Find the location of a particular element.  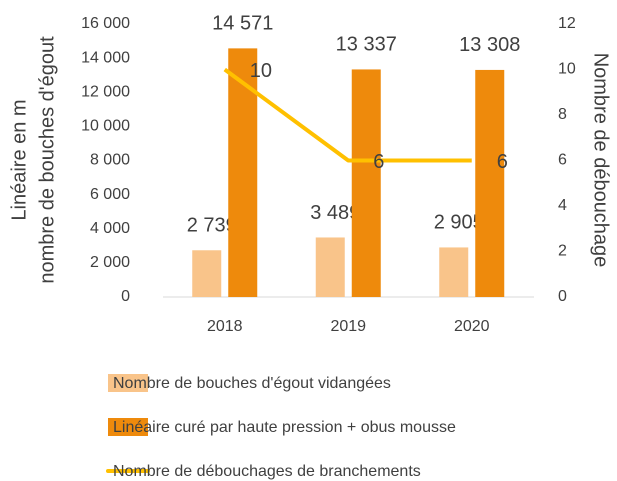

y2-axis-title: Nombre de débouchage is located at coordinates (601, 160).